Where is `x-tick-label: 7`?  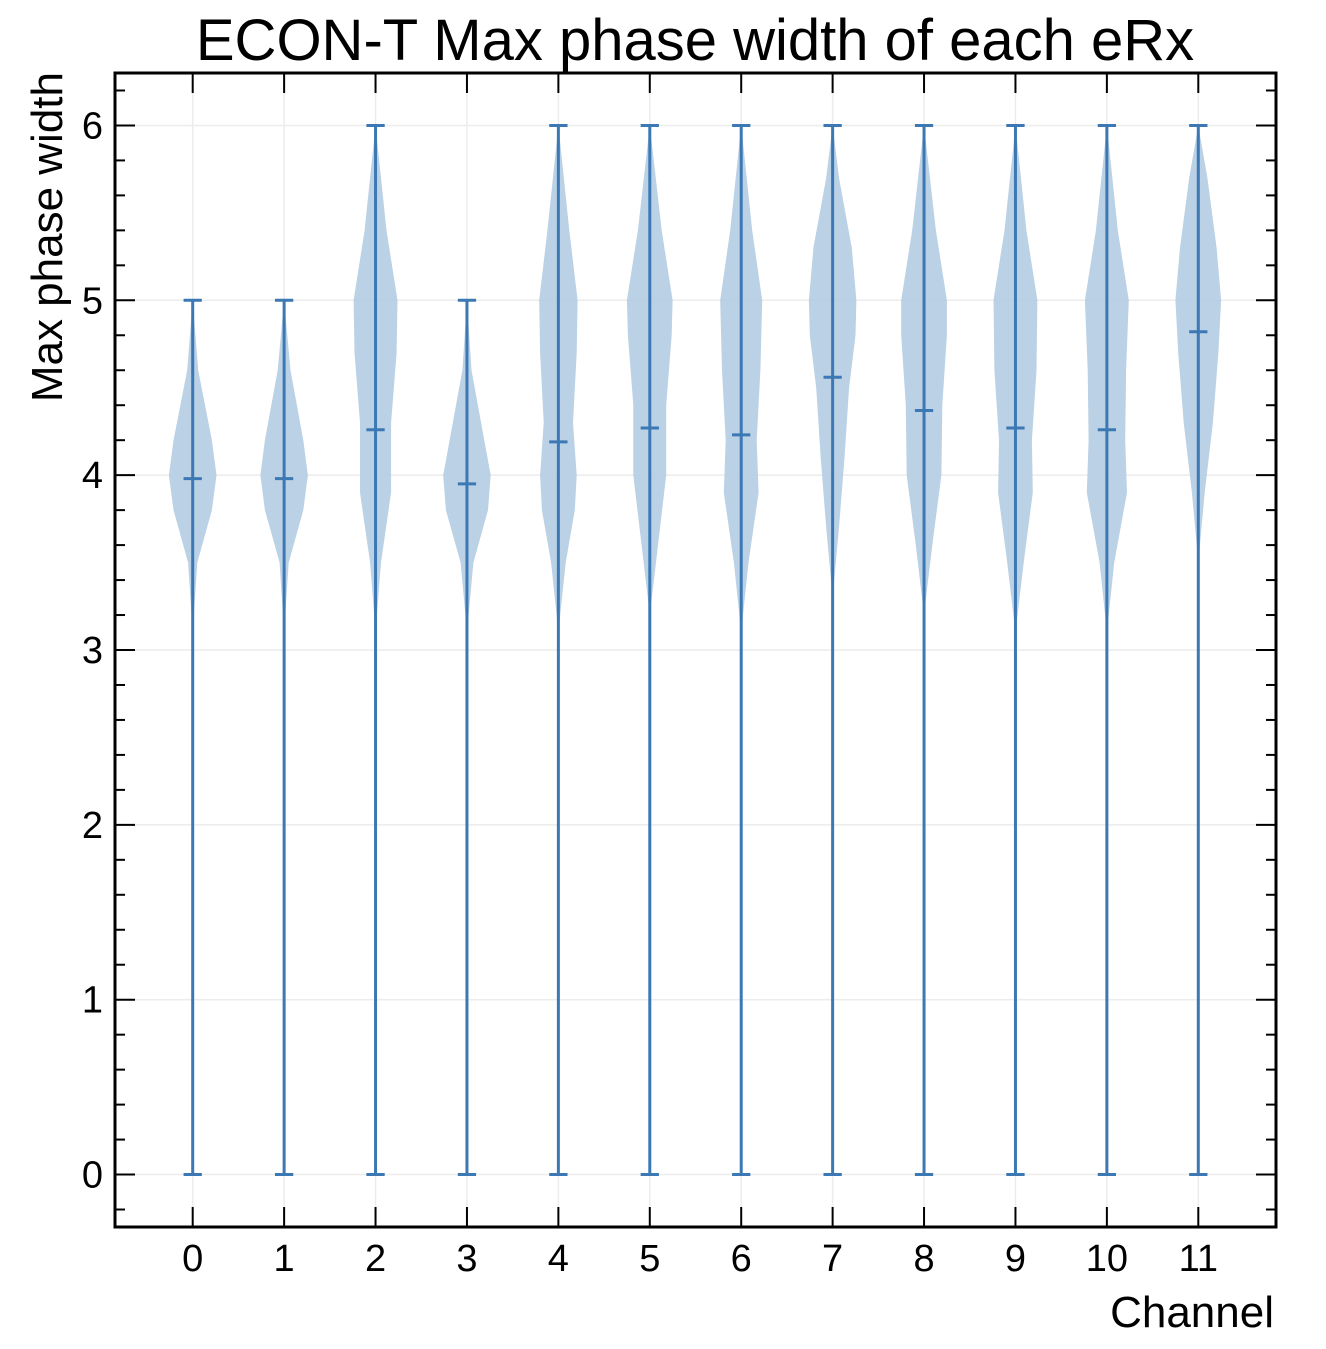
x-tick-label: 7 is located at coordinates (832, 1259).